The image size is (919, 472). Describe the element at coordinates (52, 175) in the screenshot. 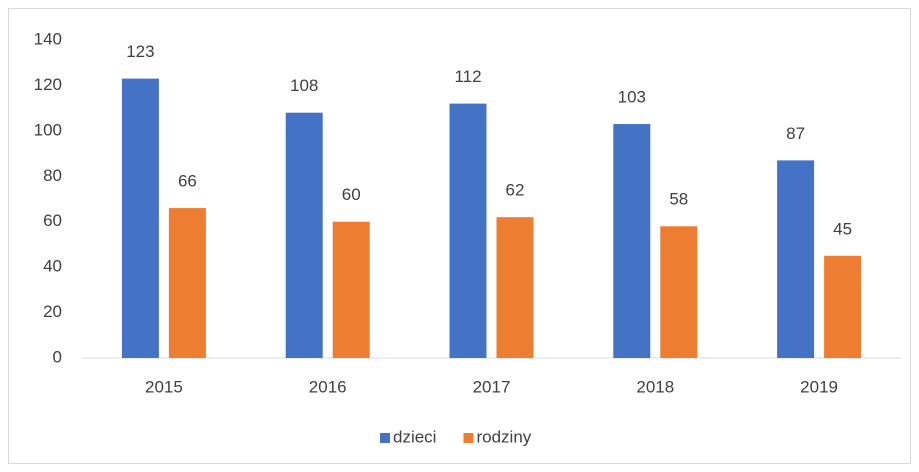

I see `y-tick-label: 80` at that location.